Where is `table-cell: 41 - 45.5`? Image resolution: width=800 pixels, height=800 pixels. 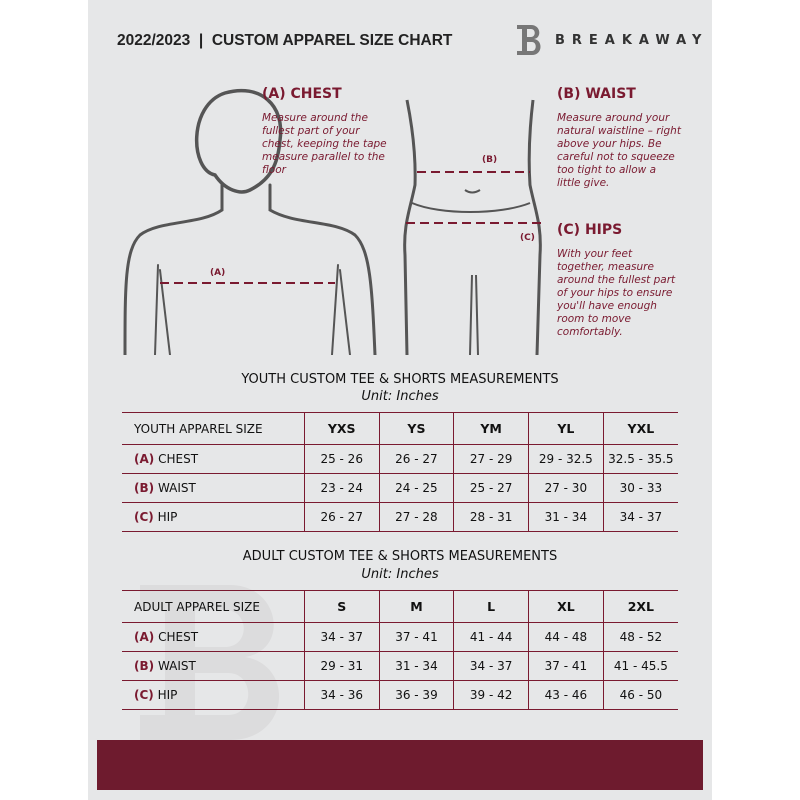
table-cell: 41 - 45.5 is located at coordinates (640, 666).